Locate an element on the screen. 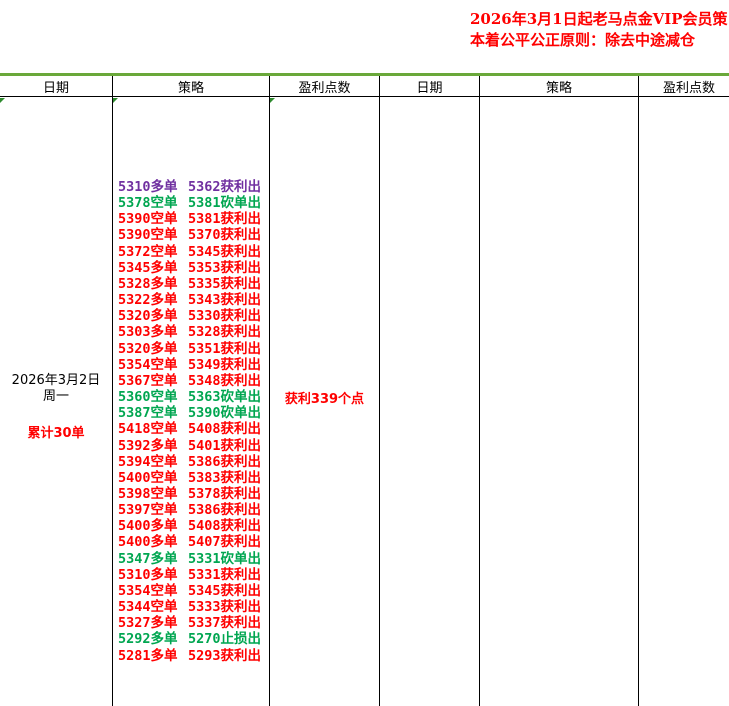 Image resolution: width=729 pixels, height=706 pixels. trade-entry: 5378空单 is located at coordinates (148, 203).